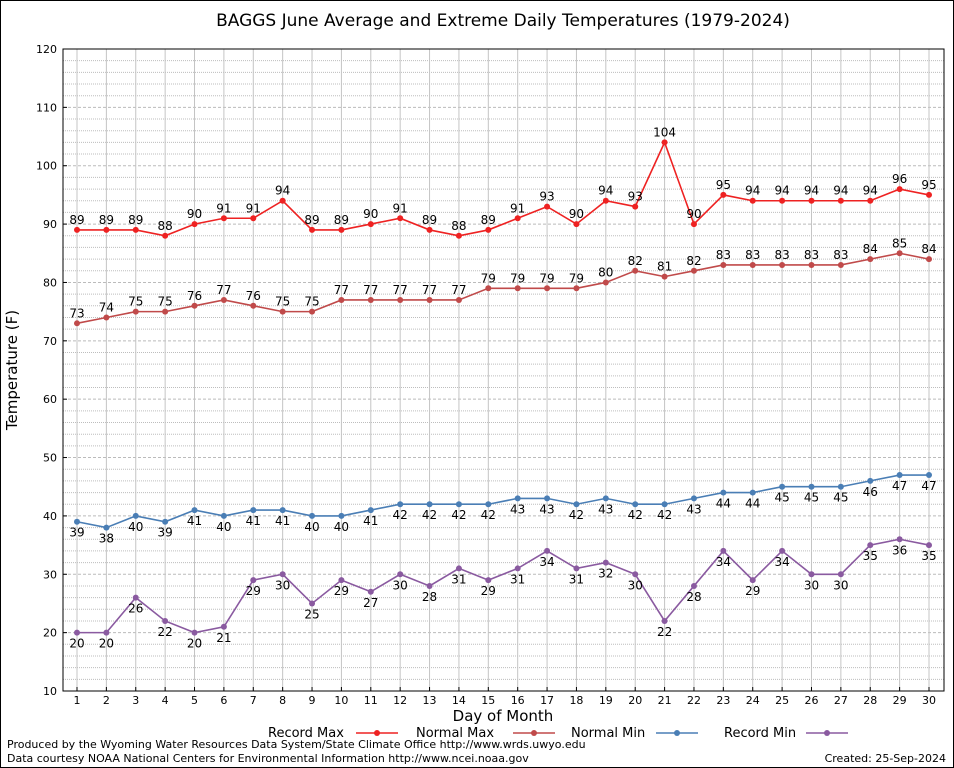 This screenshot has height=768, width=954. Describe the element at coordinates (677, 733) in the screenshot. I see `legend-marker-normal-min` at that location.